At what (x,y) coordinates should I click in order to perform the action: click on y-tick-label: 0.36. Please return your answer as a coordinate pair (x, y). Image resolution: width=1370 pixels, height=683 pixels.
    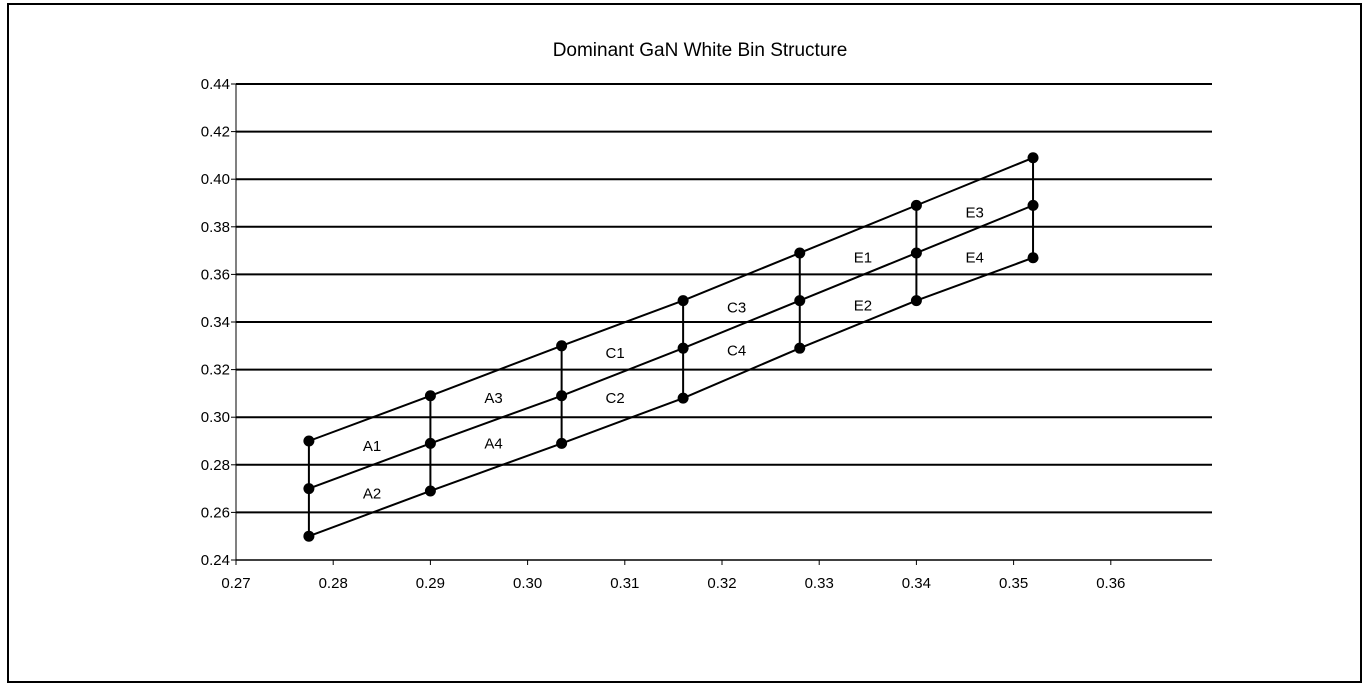
    Looking at the image, I should click on (215, 274).